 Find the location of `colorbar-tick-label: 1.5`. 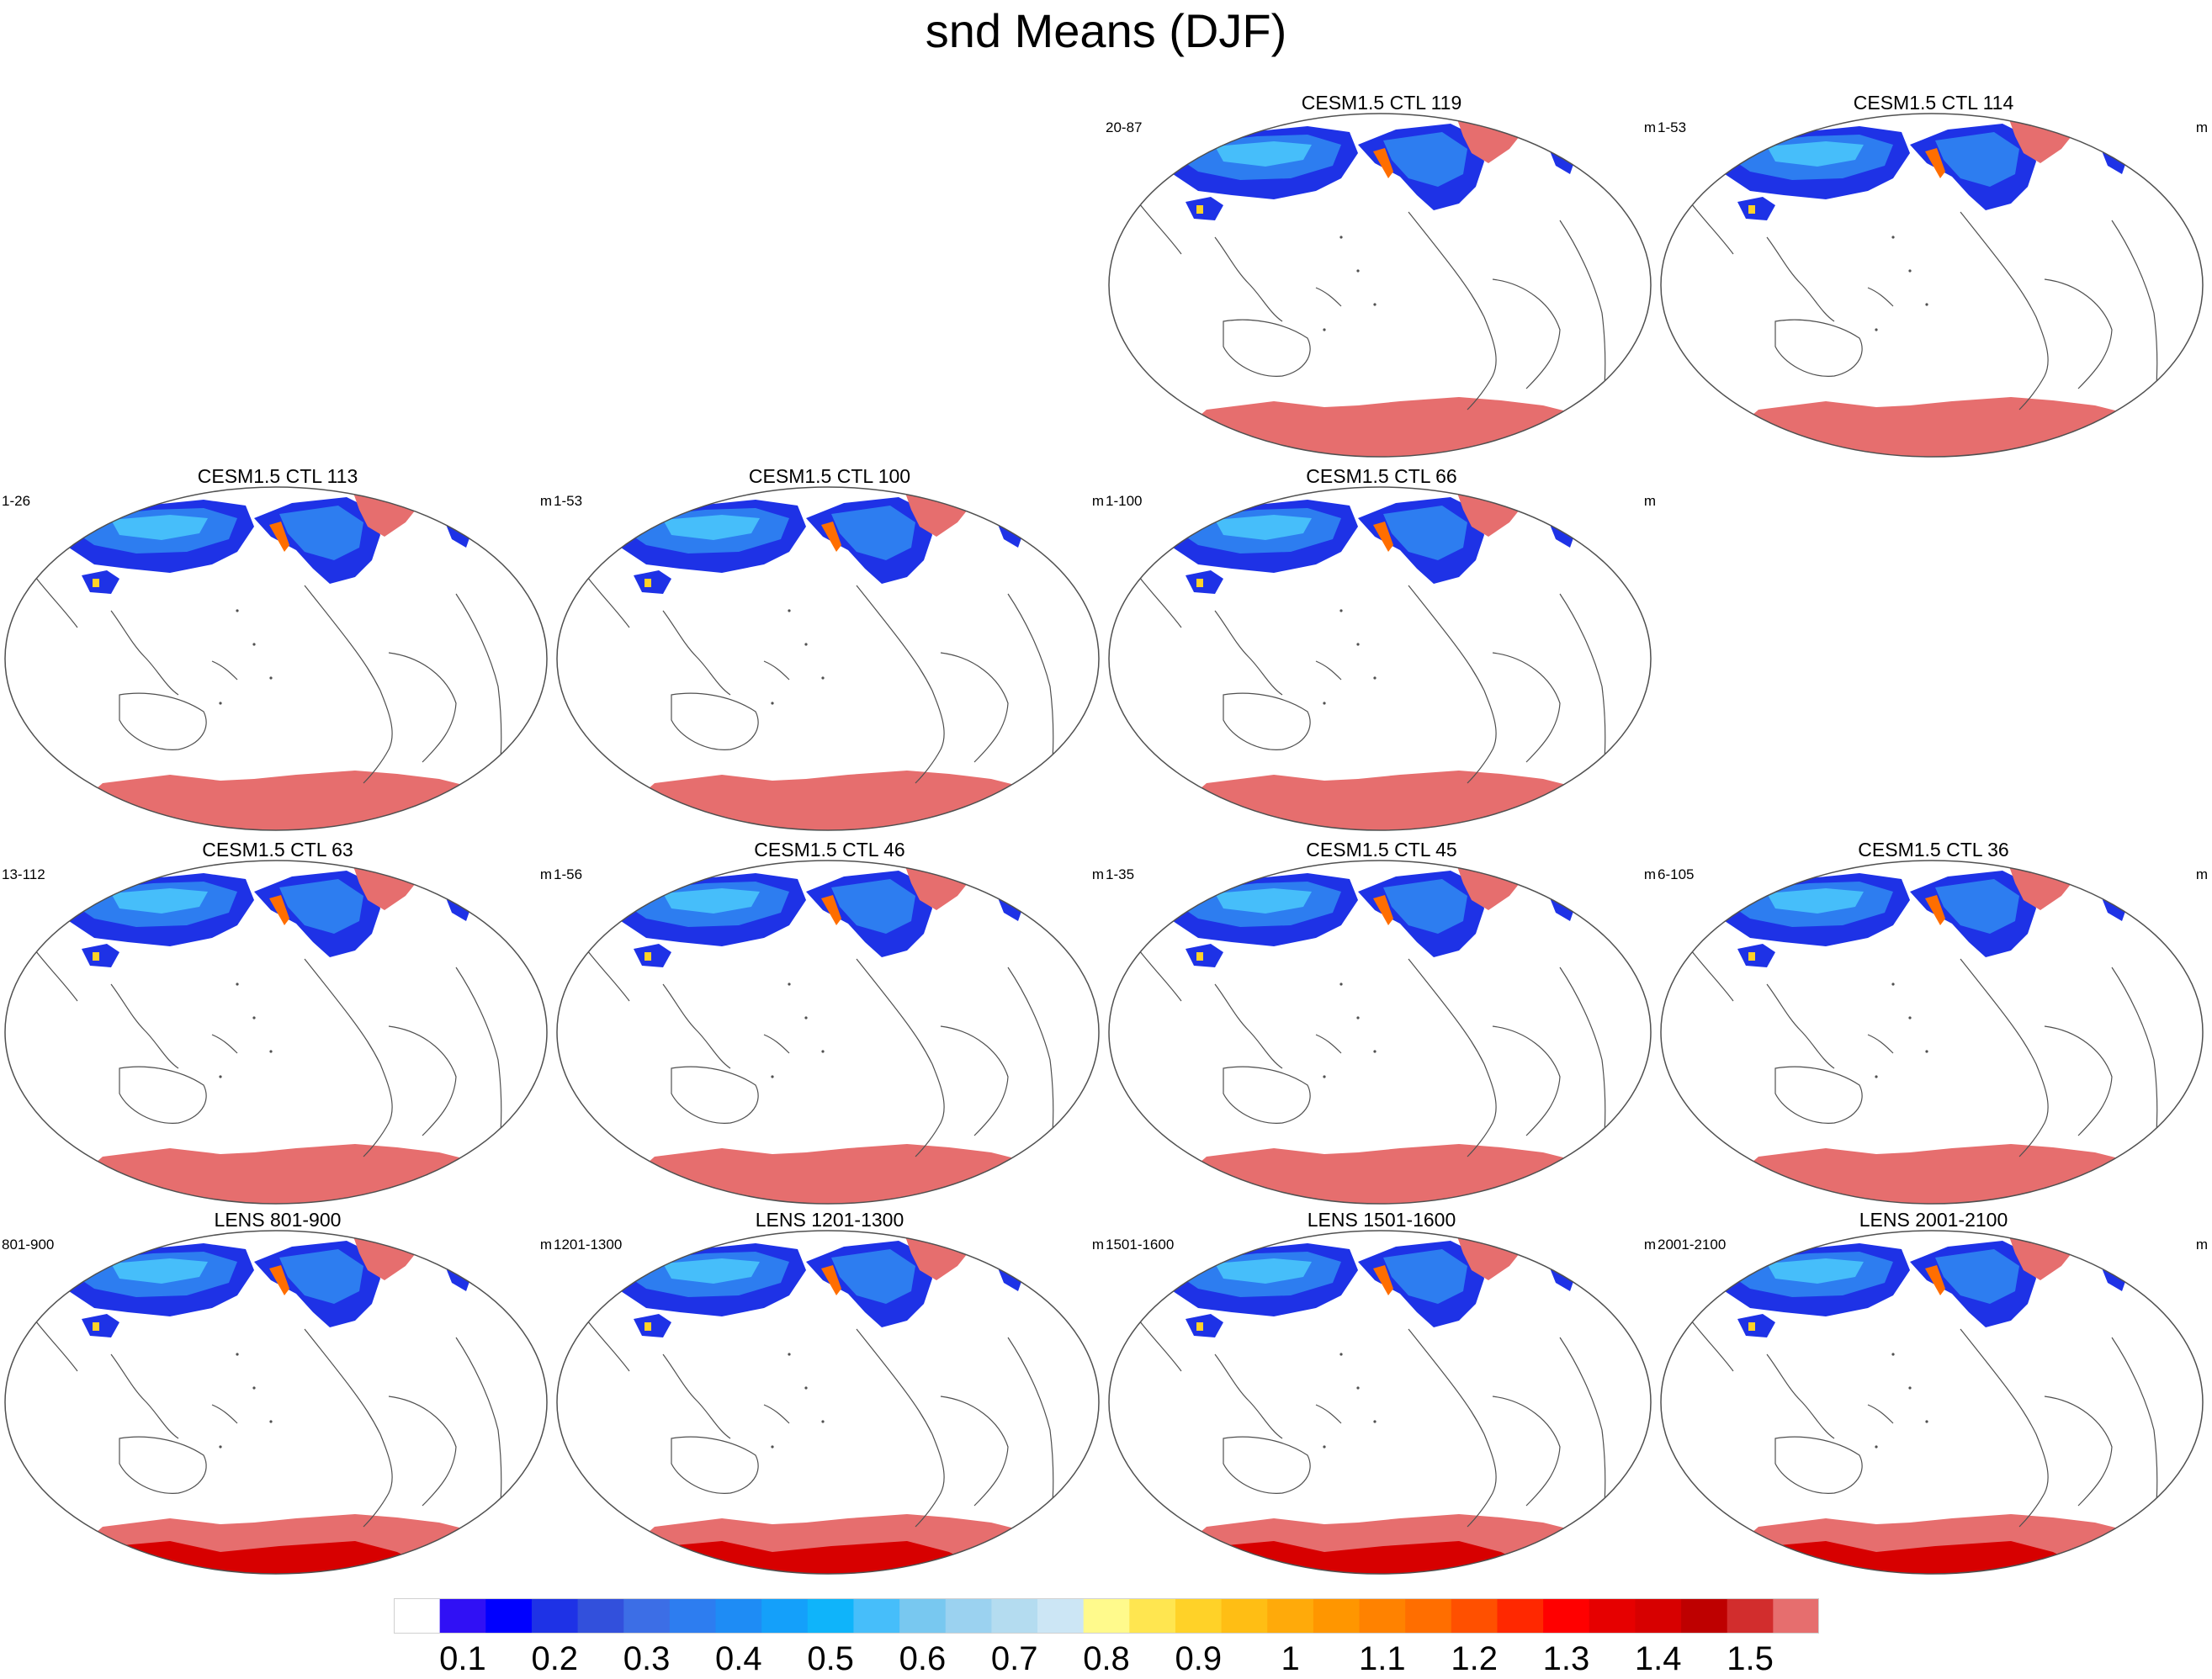

colorbar-tick-label: 1.5 is located at coordinates (1750, 1658).